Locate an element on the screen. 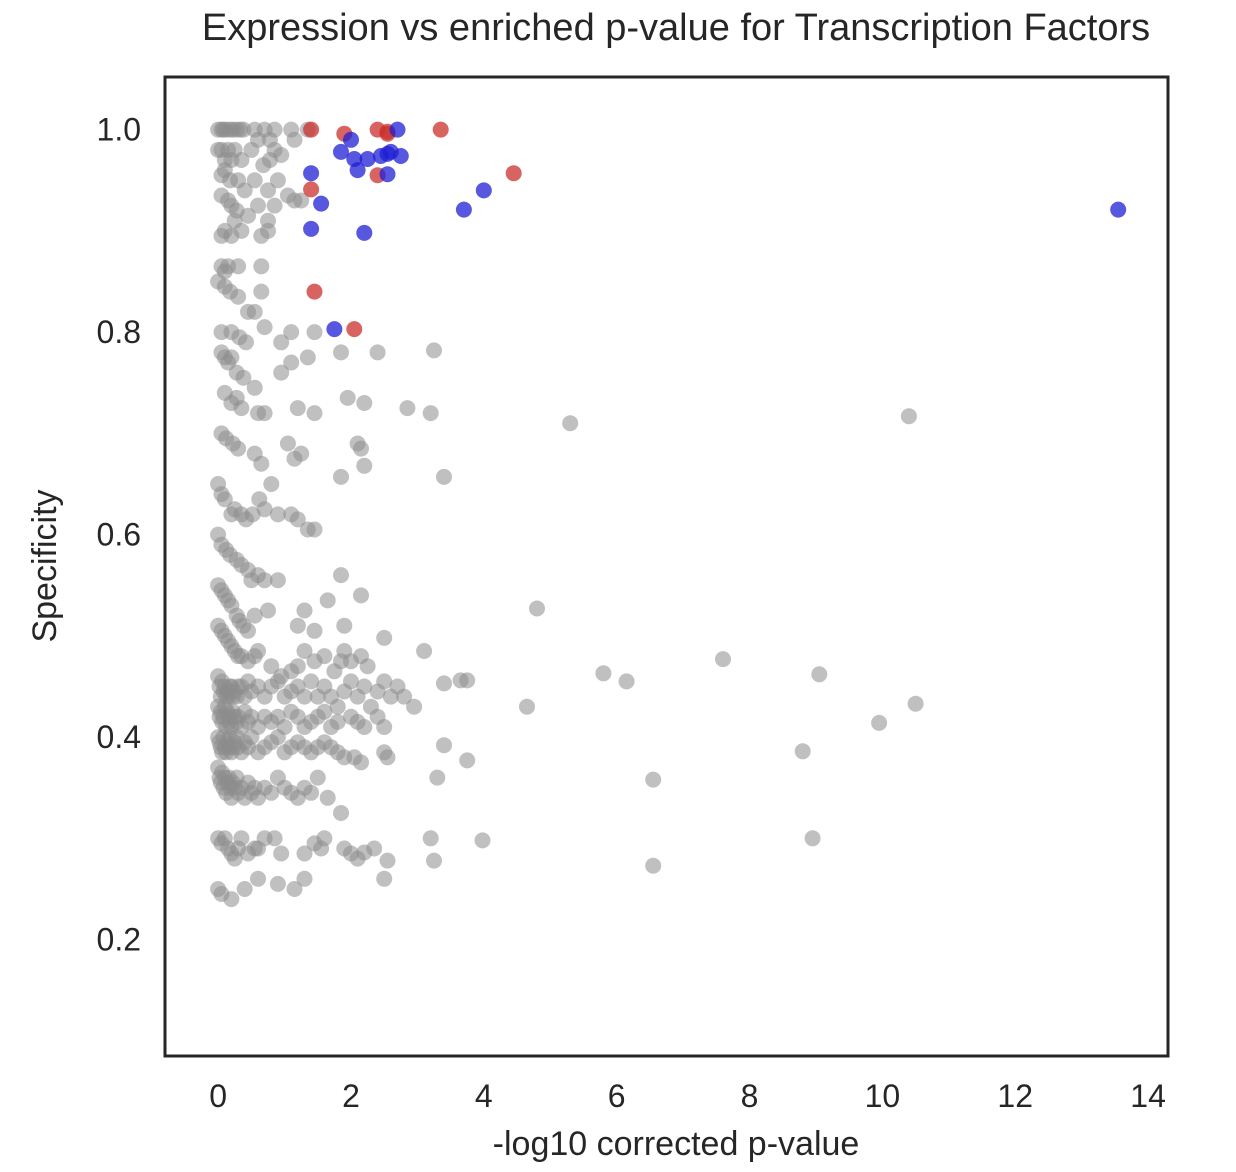  y-tick-label: 0.8 is located at coordinates (119, 332).